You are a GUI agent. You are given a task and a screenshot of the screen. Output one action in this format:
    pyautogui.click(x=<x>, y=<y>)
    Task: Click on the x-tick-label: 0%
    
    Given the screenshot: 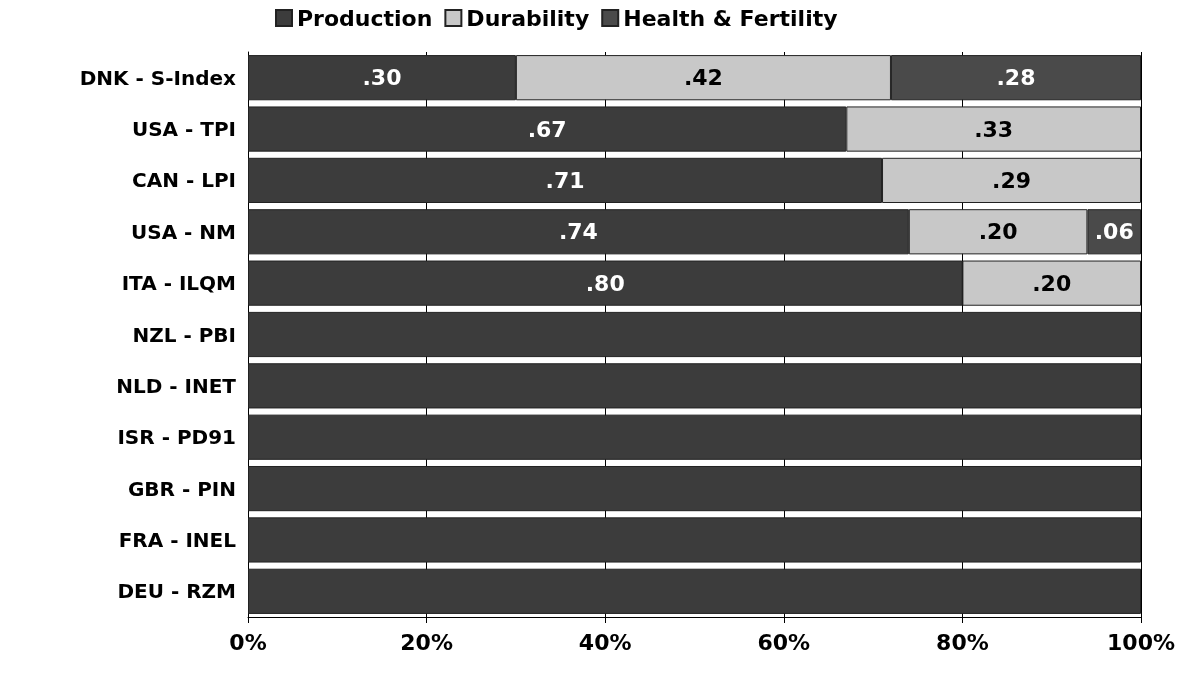 What is the action you would take?
    pyautogui.click(x=248, y=642)
    